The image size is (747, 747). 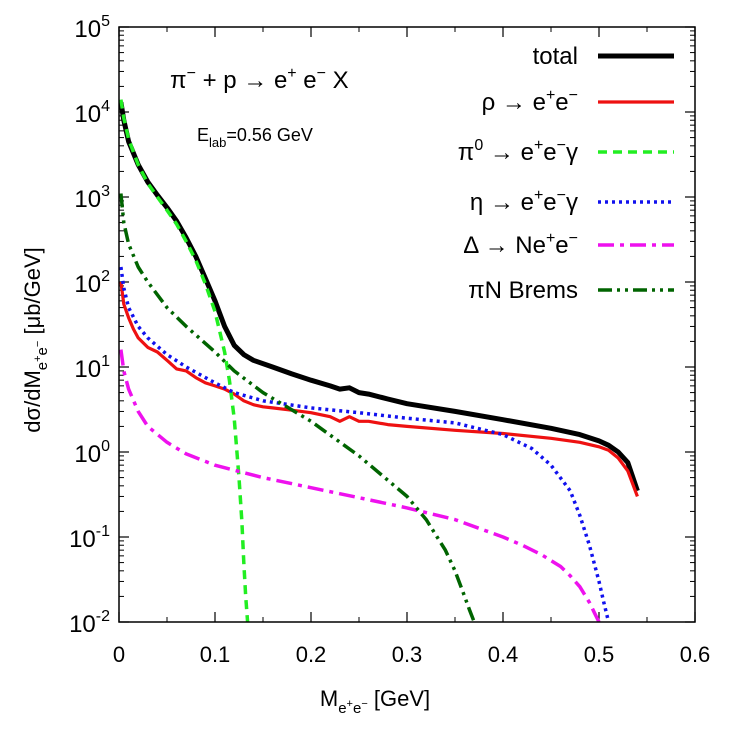 What do you see at coordinates (92, 453) in the screenshot?
I see `y-tick-label: 10⁰` at bounding box center [92, 453].